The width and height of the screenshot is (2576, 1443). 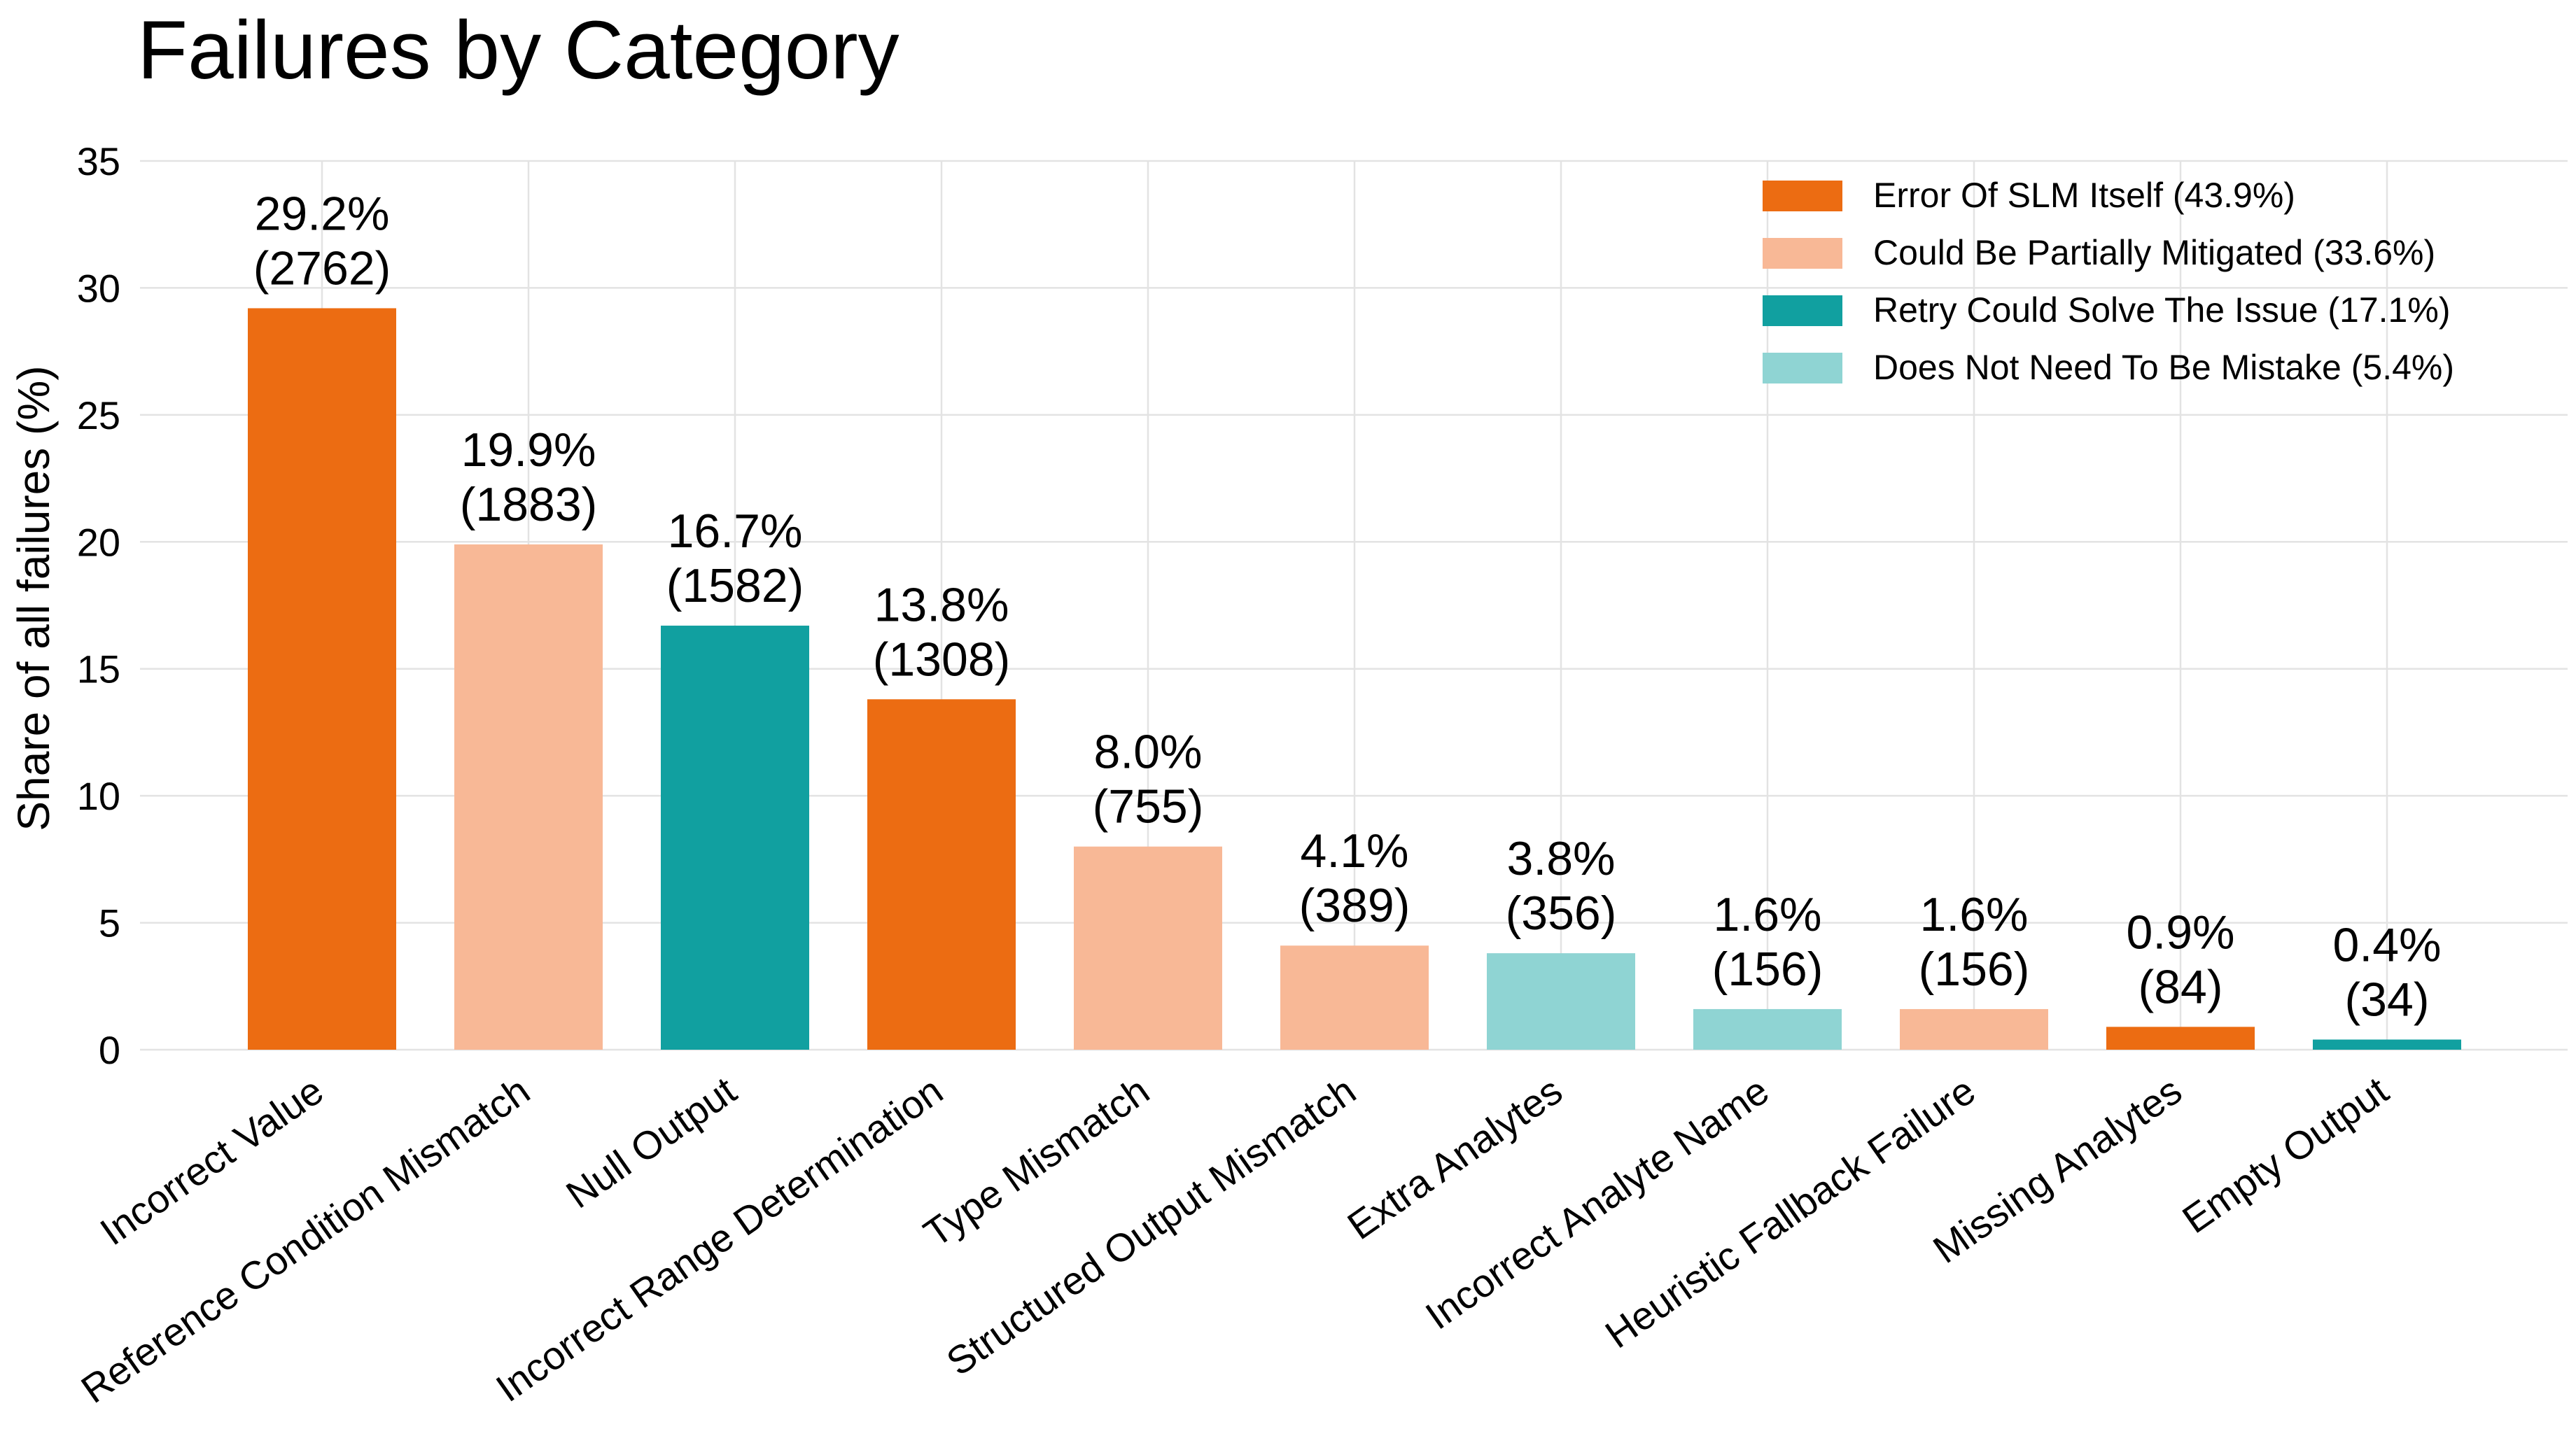 I want to click on y-axis-label: Share of all failures (%), so click(x=33, y=598).